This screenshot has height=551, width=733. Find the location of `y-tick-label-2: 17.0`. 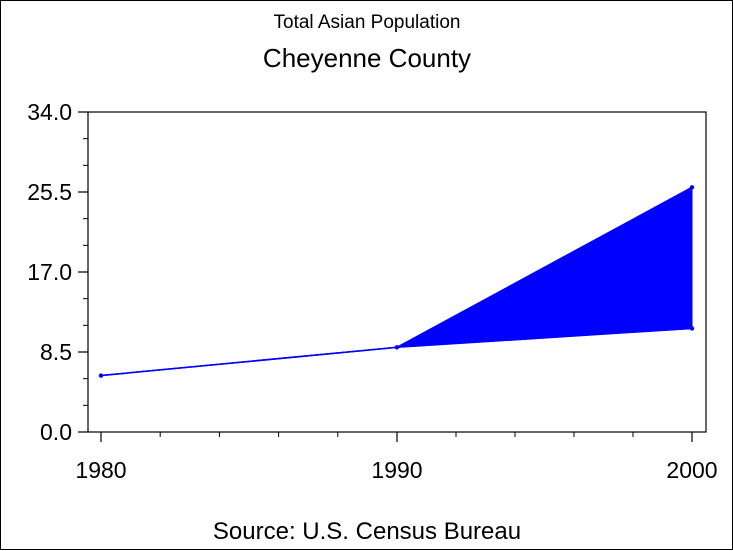

y-tick-label-2: 17.0 is located at coordinates (49, 272).